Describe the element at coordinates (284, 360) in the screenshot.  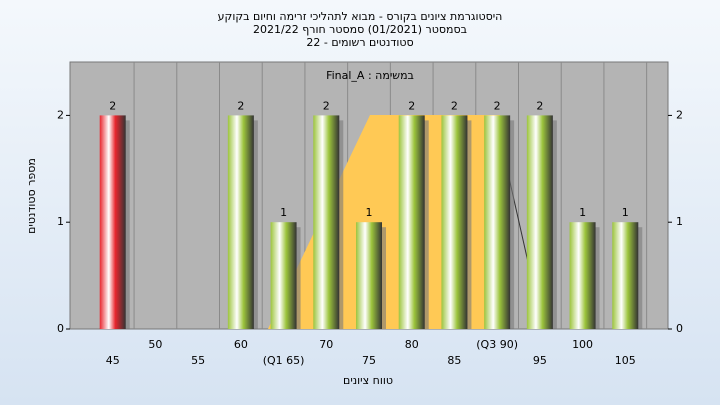
I see `x-tick-label: (Q1 65)` at that location.